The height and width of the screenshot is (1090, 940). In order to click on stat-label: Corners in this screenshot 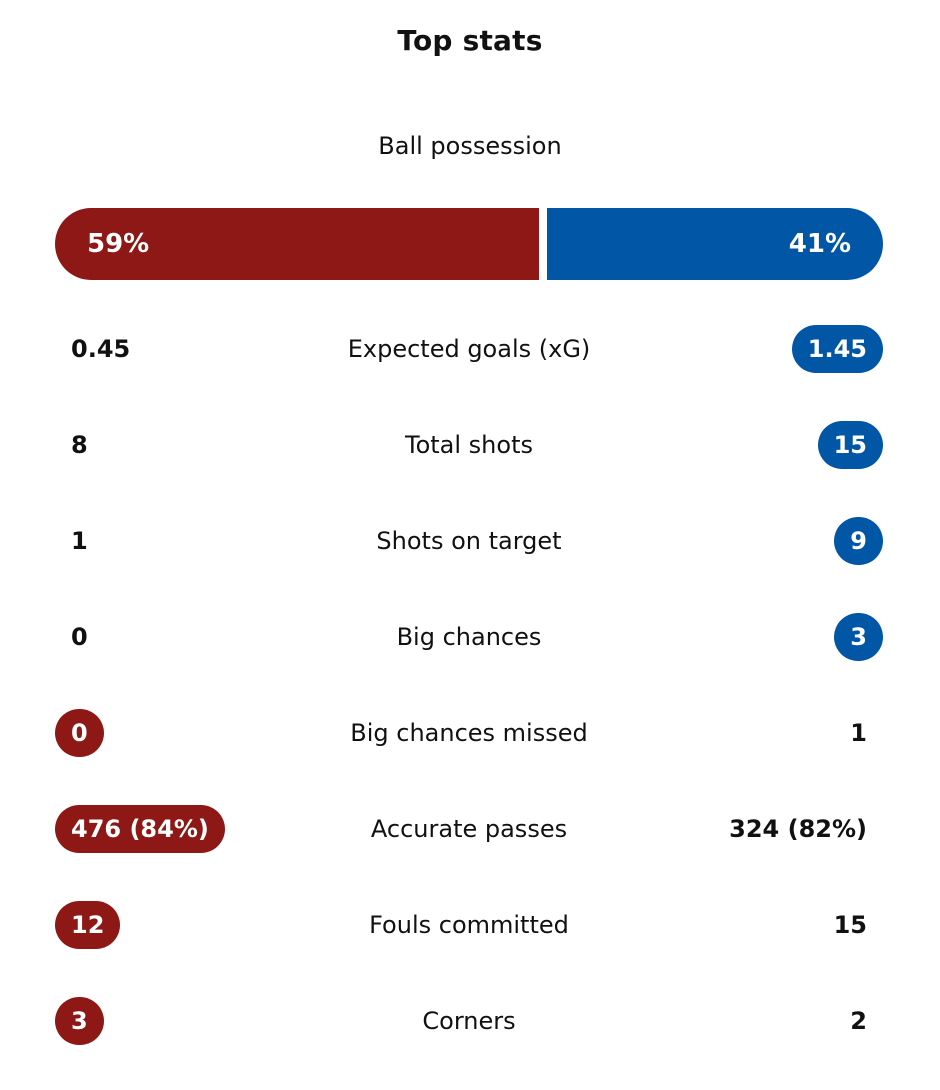, I will do `click(469, 1021)`.